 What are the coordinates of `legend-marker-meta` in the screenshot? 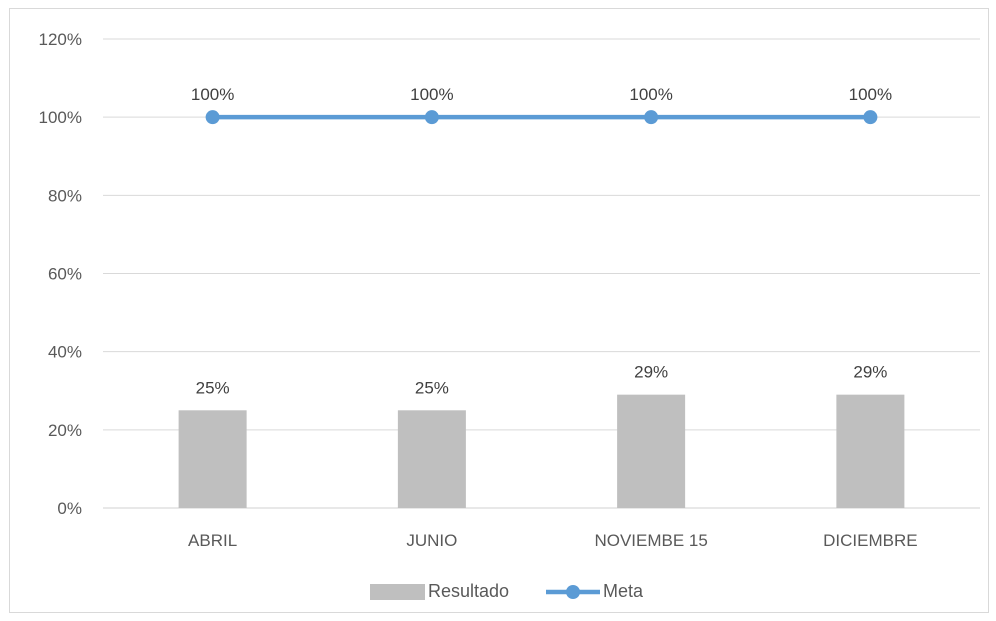 It's located at (573, 592).